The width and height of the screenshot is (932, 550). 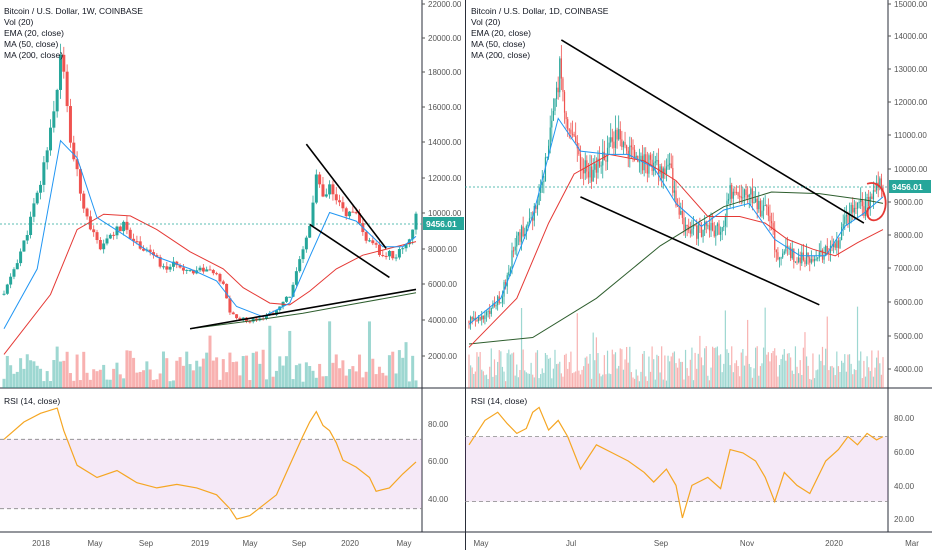 What do you see at coordinates (499, 401) in the screenshot?
I see `daily-rsi-label: RSI (14, close)` at bounding box center [499, 401].